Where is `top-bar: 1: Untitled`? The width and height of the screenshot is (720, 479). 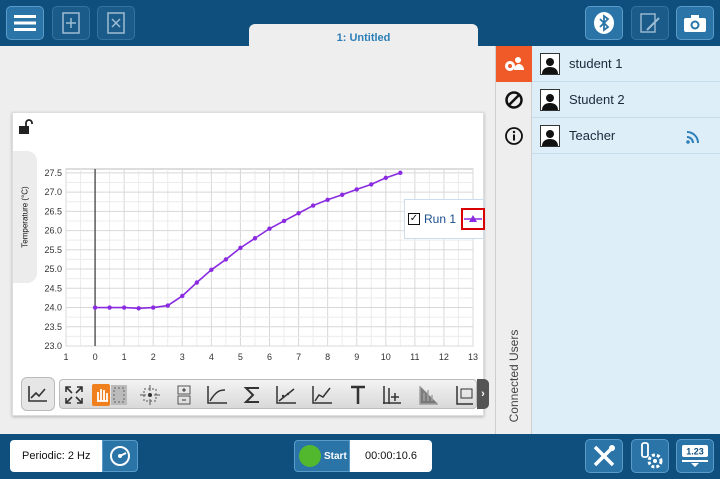 top-bar: 1: Untitled is located at coordinates (360, 23).